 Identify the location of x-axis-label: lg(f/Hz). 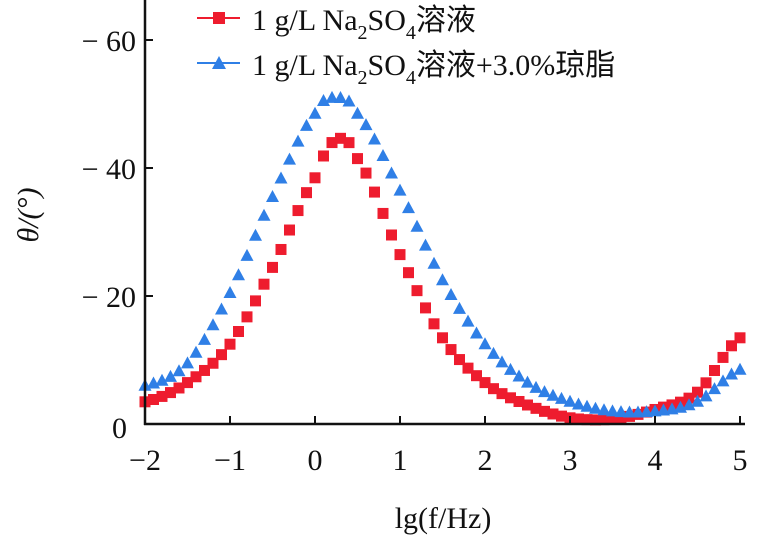
(443, 518).